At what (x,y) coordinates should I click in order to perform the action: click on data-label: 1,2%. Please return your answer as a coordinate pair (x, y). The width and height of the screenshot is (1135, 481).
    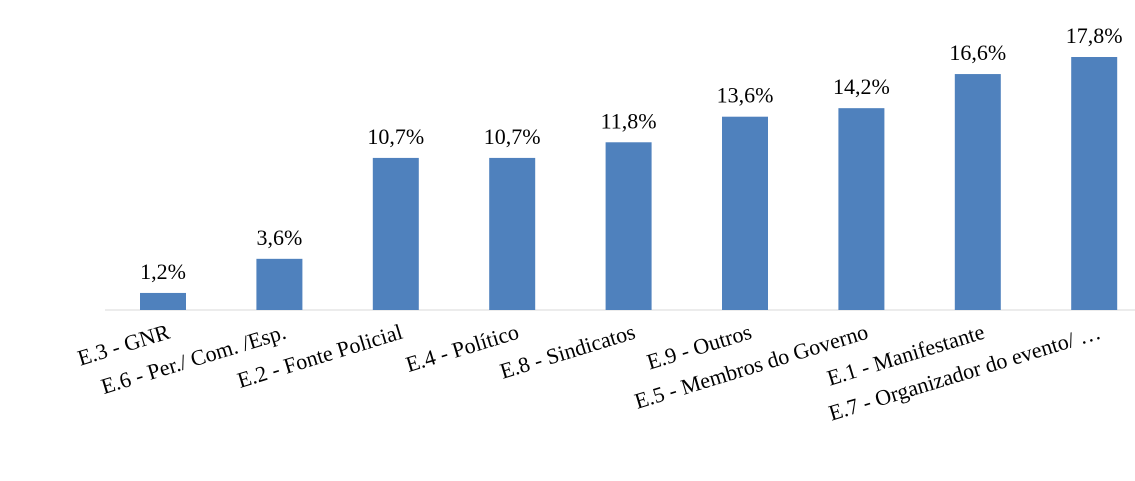
    Looking at the image, I should click on (163, 271).